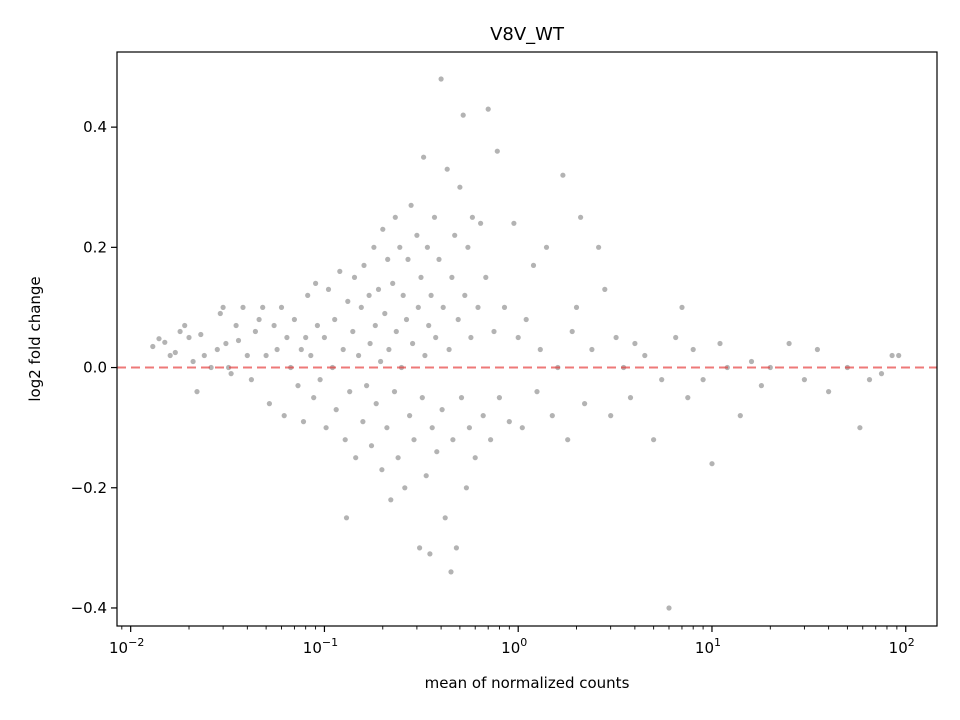 This screenshot has height=720, width=960. Describe the element at coordinates (527, 34) in the screenshot. I see `chart-title: V8V_WT` at that location.